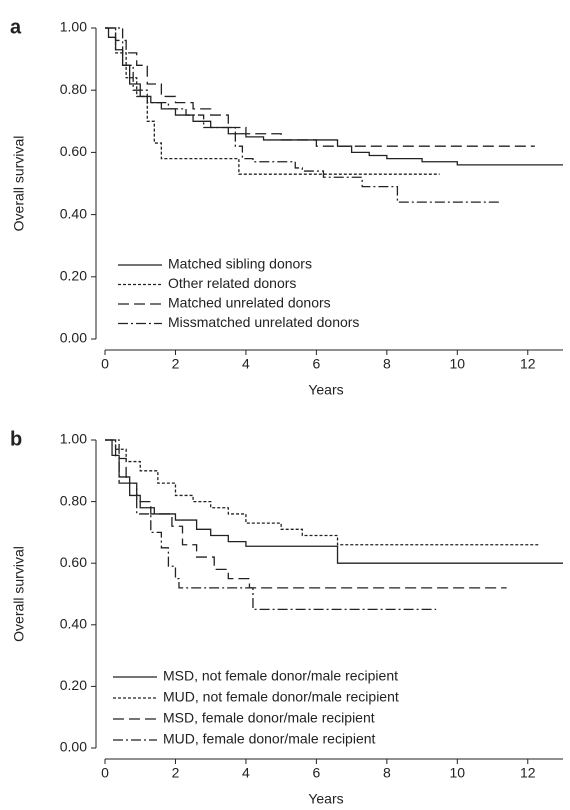 This screenshot has height=810, width=570. What do you see at coordinates (281, 697) in the screenshot?
I see `legend-label: MUD, not female donor/male recipient` at bounding box center [281, 697].